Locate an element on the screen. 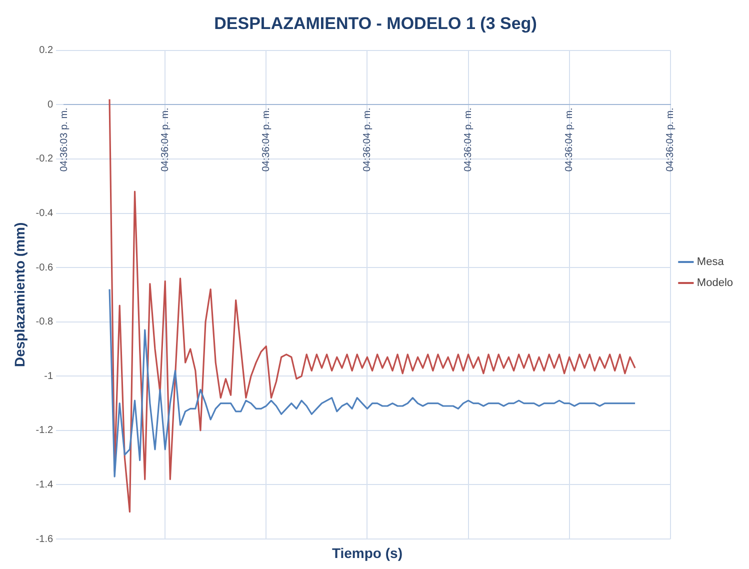 Image resolution: width=749 pixels, height=569 pixels. y-tick-label: -0.6 is located at coordinates (45, 268).